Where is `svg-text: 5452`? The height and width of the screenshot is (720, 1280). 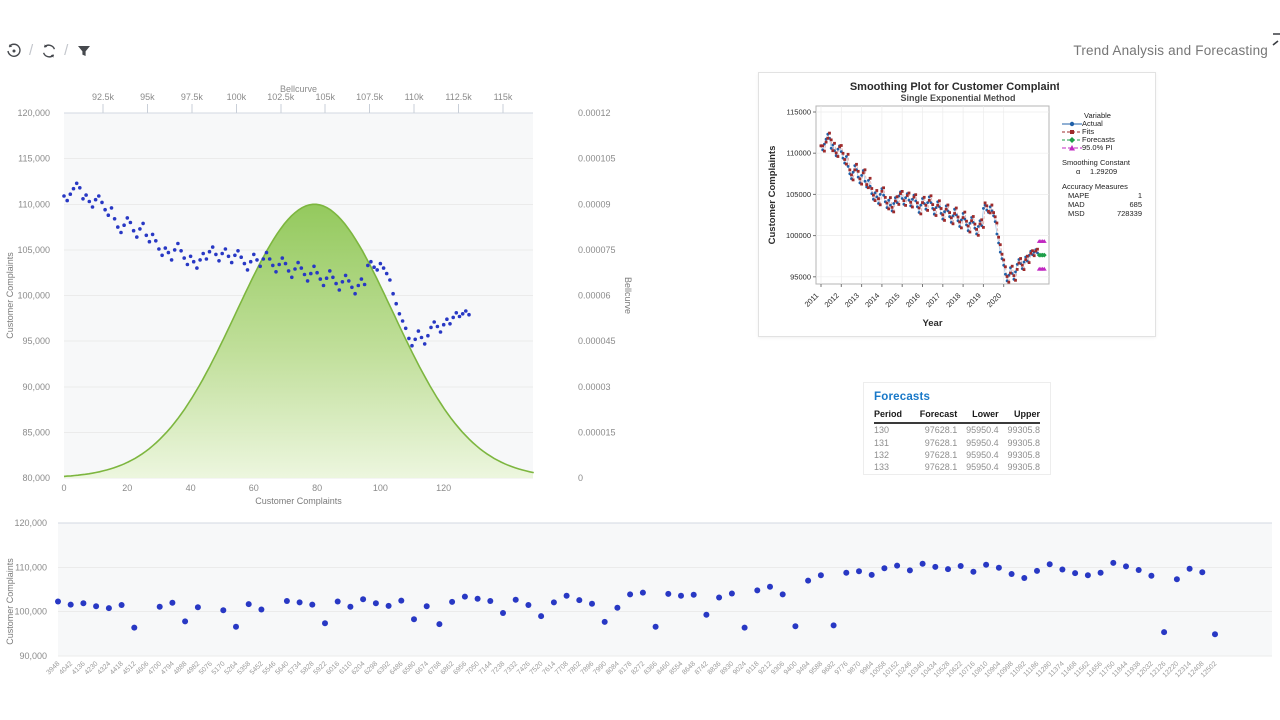 svg-text: 5452 is located at coordinates (257, 668).